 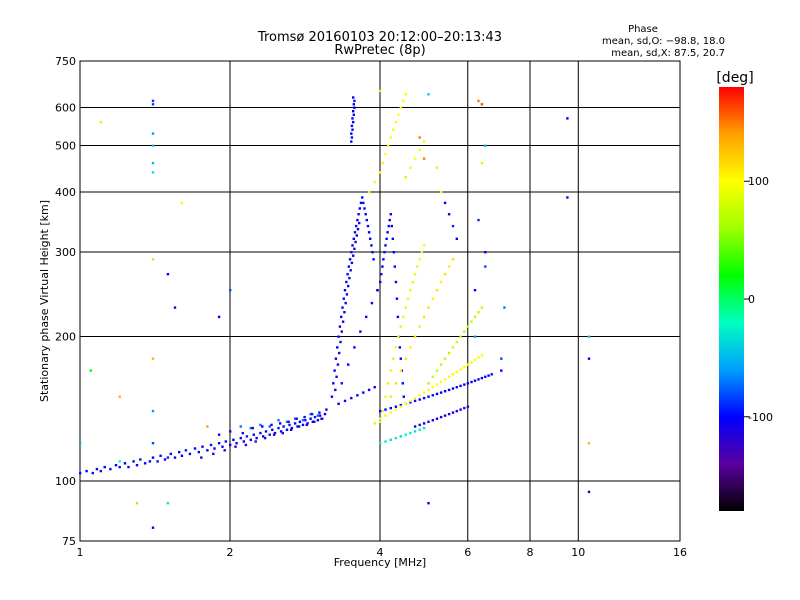 What do you see at coordinates (65, 337) in the screenshot?
I see `y-tick-label: 200` at bounding box center [65, 337].